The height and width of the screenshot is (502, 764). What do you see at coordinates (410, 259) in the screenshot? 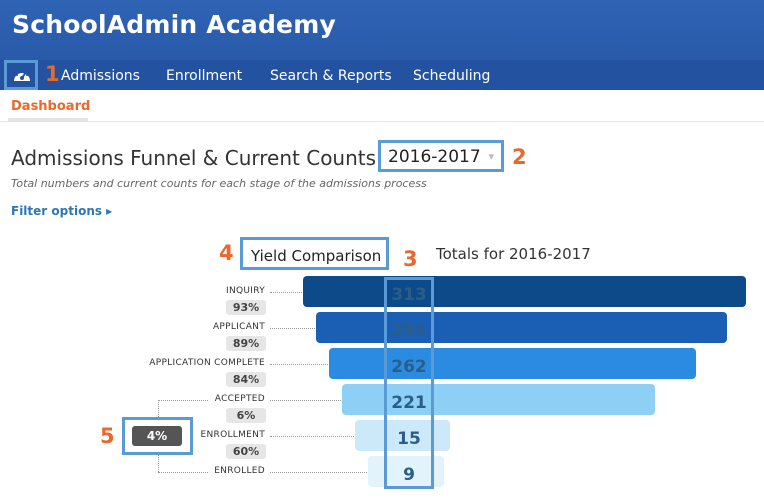
I see `annotation-marker-3: 3` at bounding box center [410, 259].